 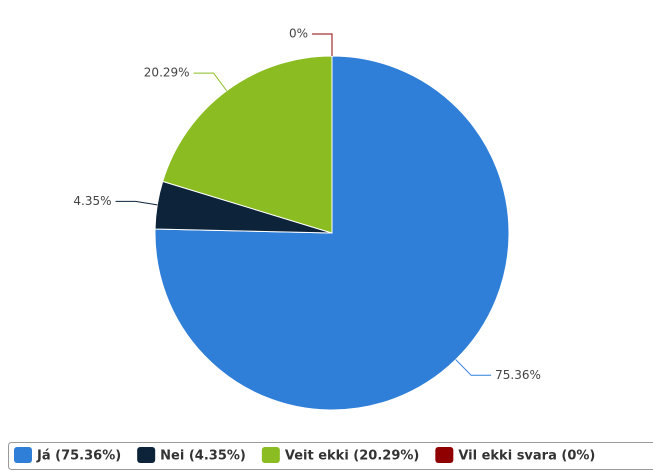 I want to click on legend-box, so click(x=330, y=456).